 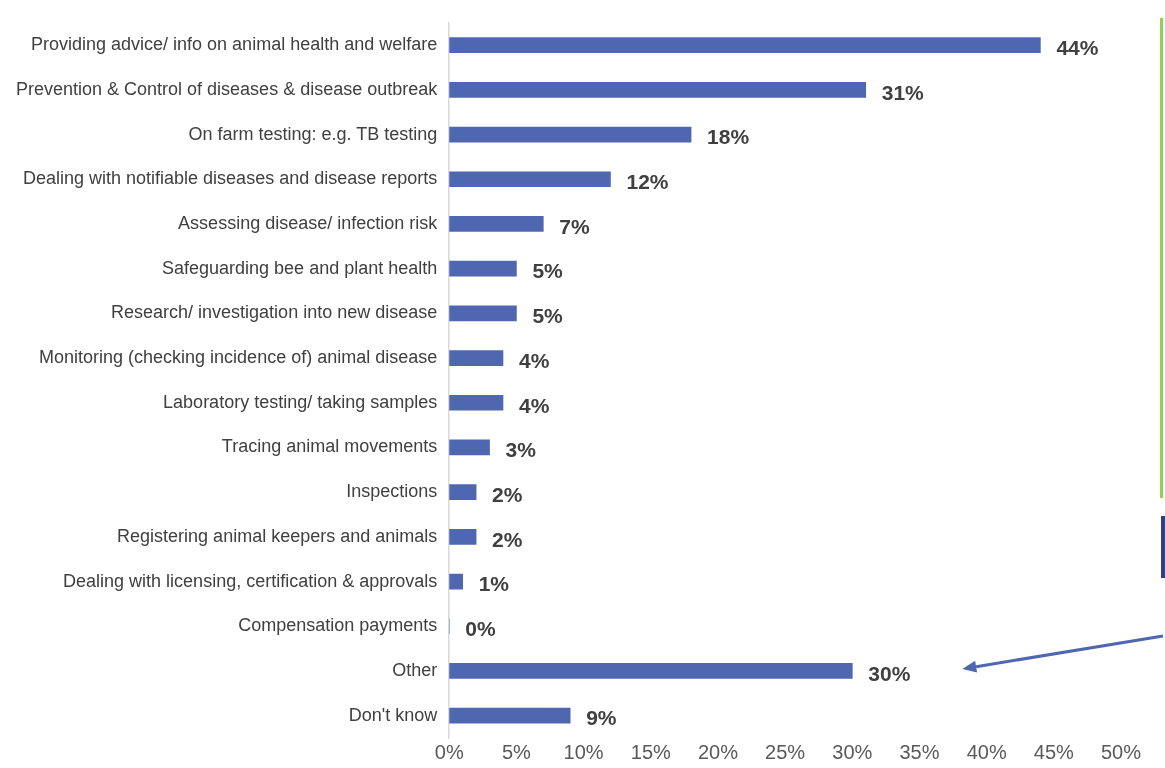 What do you see at coordinates (889, 673) in the screenshot?
I see `data-label: 30%` at bounding box center [889, 673].